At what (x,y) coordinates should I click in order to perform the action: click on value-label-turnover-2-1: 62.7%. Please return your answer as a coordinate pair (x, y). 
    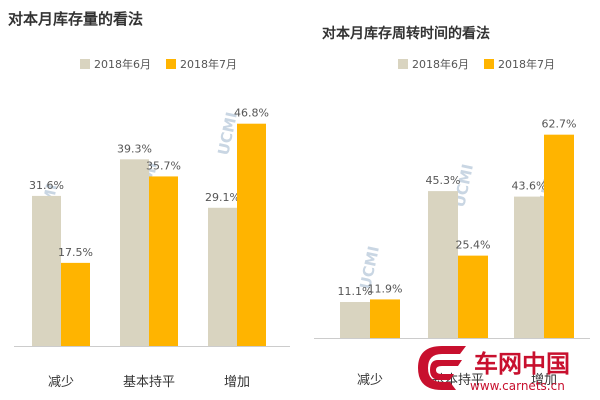
    Looking at the image, I should click on (559, 124).